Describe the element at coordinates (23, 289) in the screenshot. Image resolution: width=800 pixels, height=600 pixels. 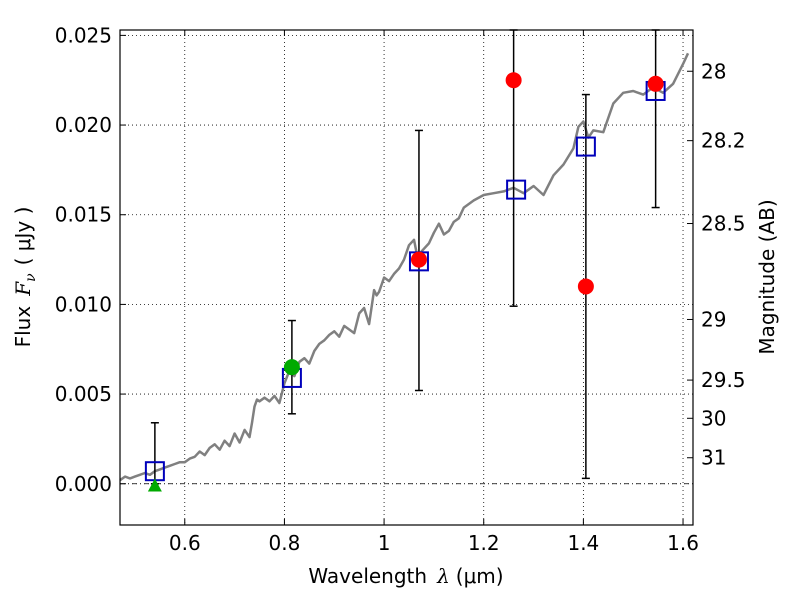
I see `y-axis-title-symbol: F` at that location.